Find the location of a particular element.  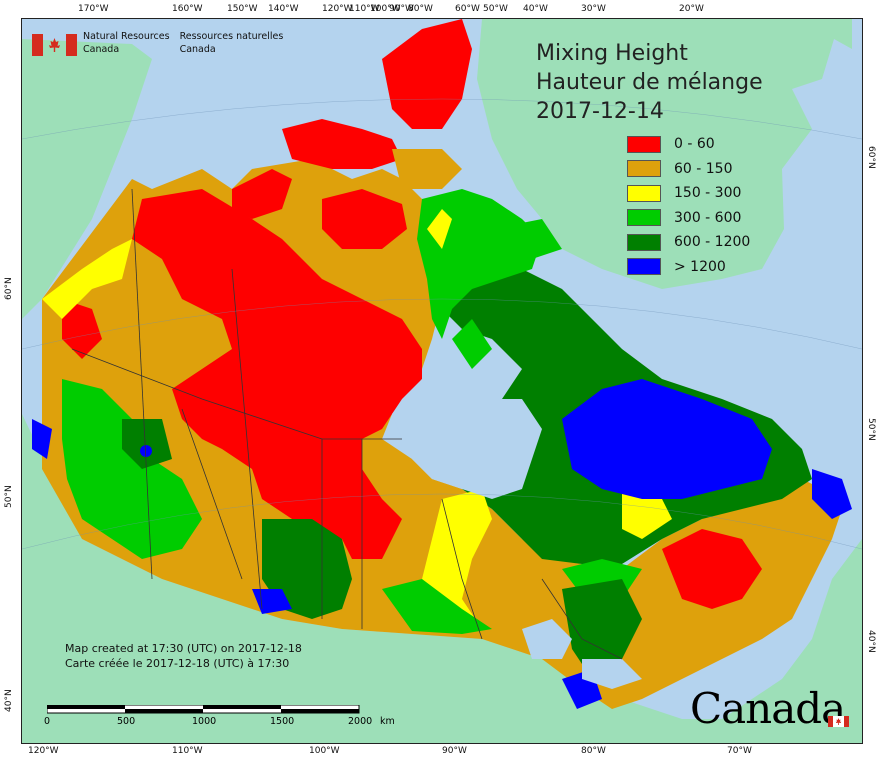

right-tick: 50°N is located at coordinates (871, 429).